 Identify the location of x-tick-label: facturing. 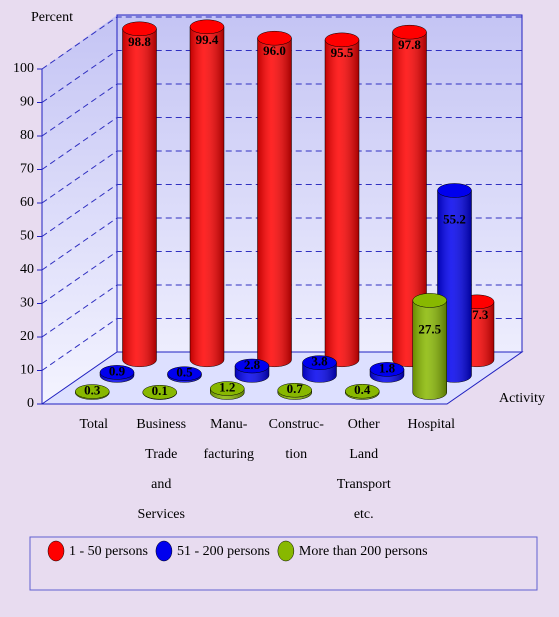
(228, 454).